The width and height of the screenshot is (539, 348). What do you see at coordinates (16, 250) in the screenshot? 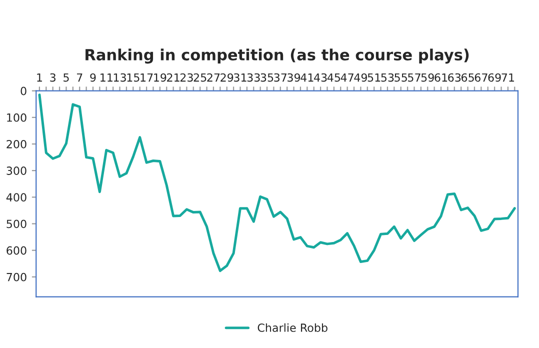
I see `y-tick-label: 600` at bounding box center [16, 250].